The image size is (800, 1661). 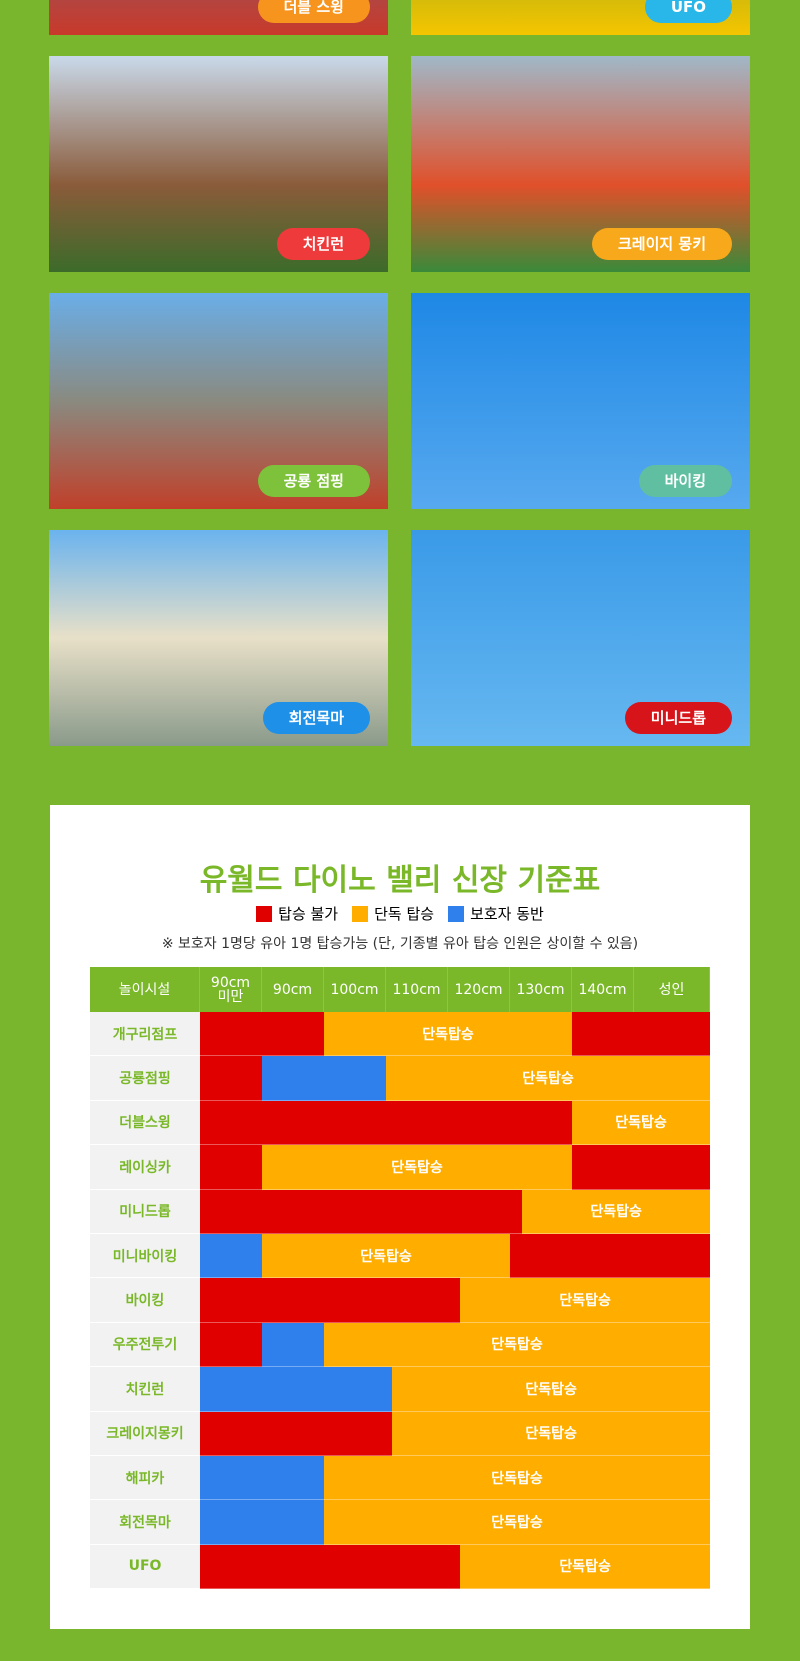 What do you see at coordinates (404, 914) in the screenshot?
I see `legend-label: 단독 탑승` at bounding box center [404, 914].